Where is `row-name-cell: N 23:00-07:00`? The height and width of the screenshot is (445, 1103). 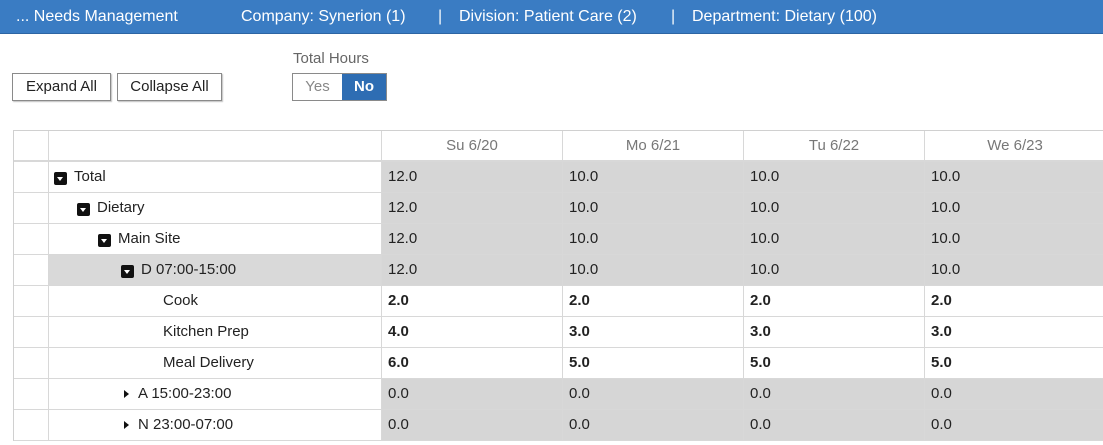
row-name-cell: N 23:00-07:00 is located at coordinates (215, 425).